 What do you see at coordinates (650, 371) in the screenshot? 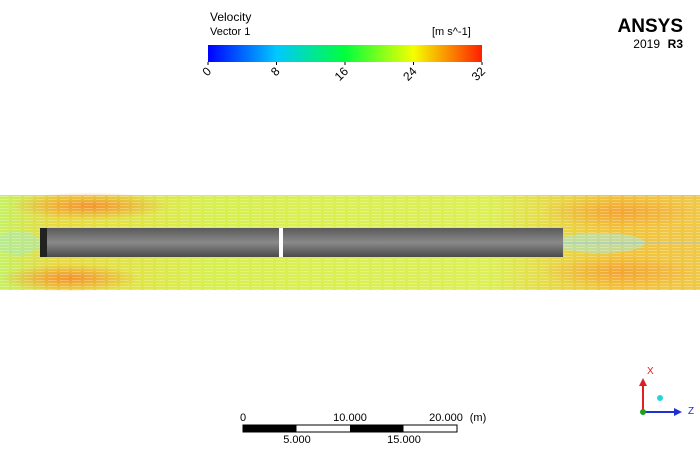
I see `axis-label: X` at bounding box center [650, 371].